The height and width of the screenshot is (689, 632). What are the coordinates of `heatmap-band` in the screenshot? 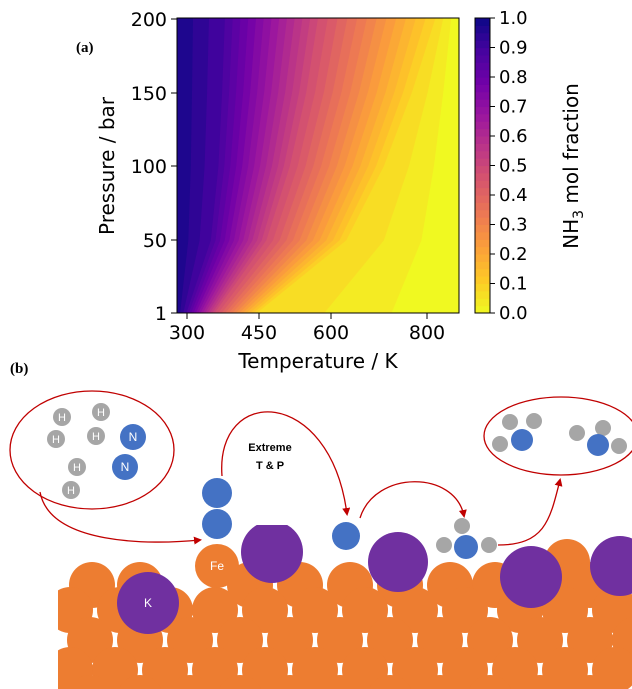 It's located at (185, 165).